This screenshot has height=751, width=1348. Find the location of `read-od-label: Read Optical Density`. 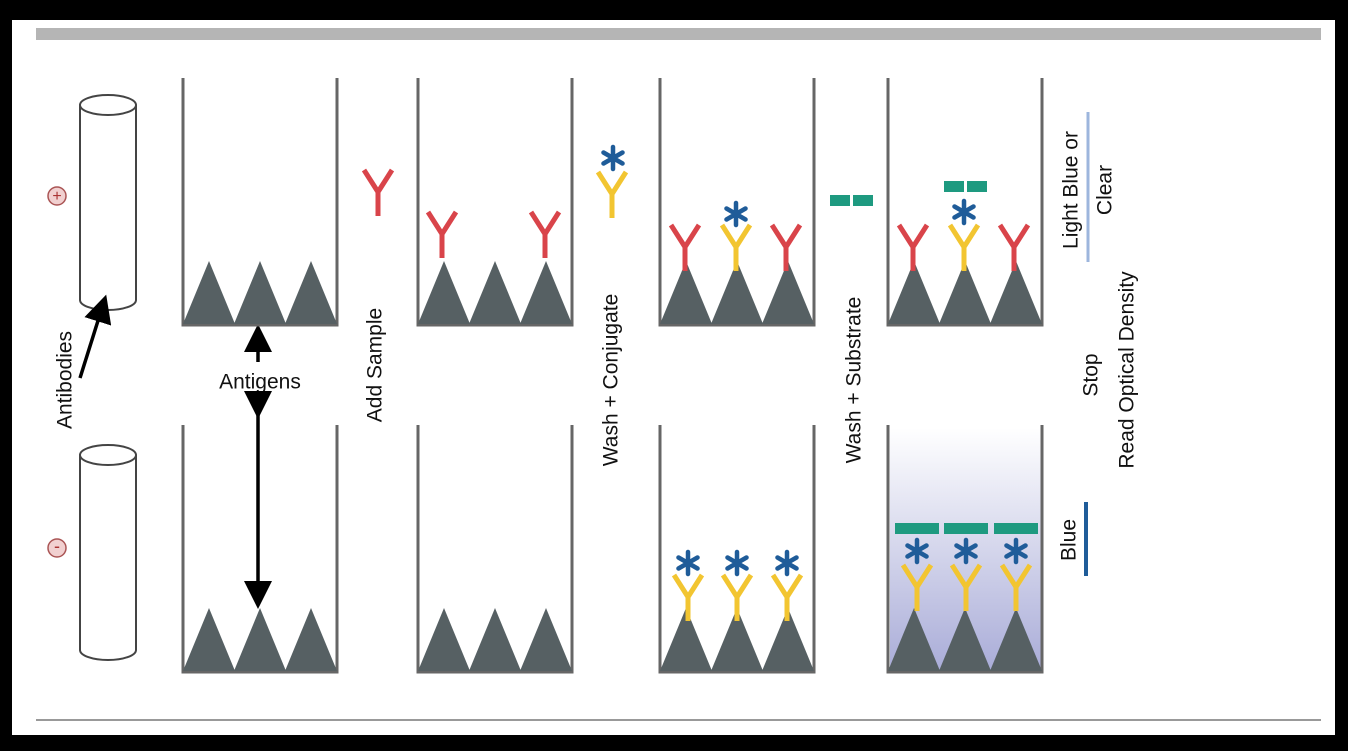

read-od-label: Read Optical Density is located at coordinates (1127, 370).